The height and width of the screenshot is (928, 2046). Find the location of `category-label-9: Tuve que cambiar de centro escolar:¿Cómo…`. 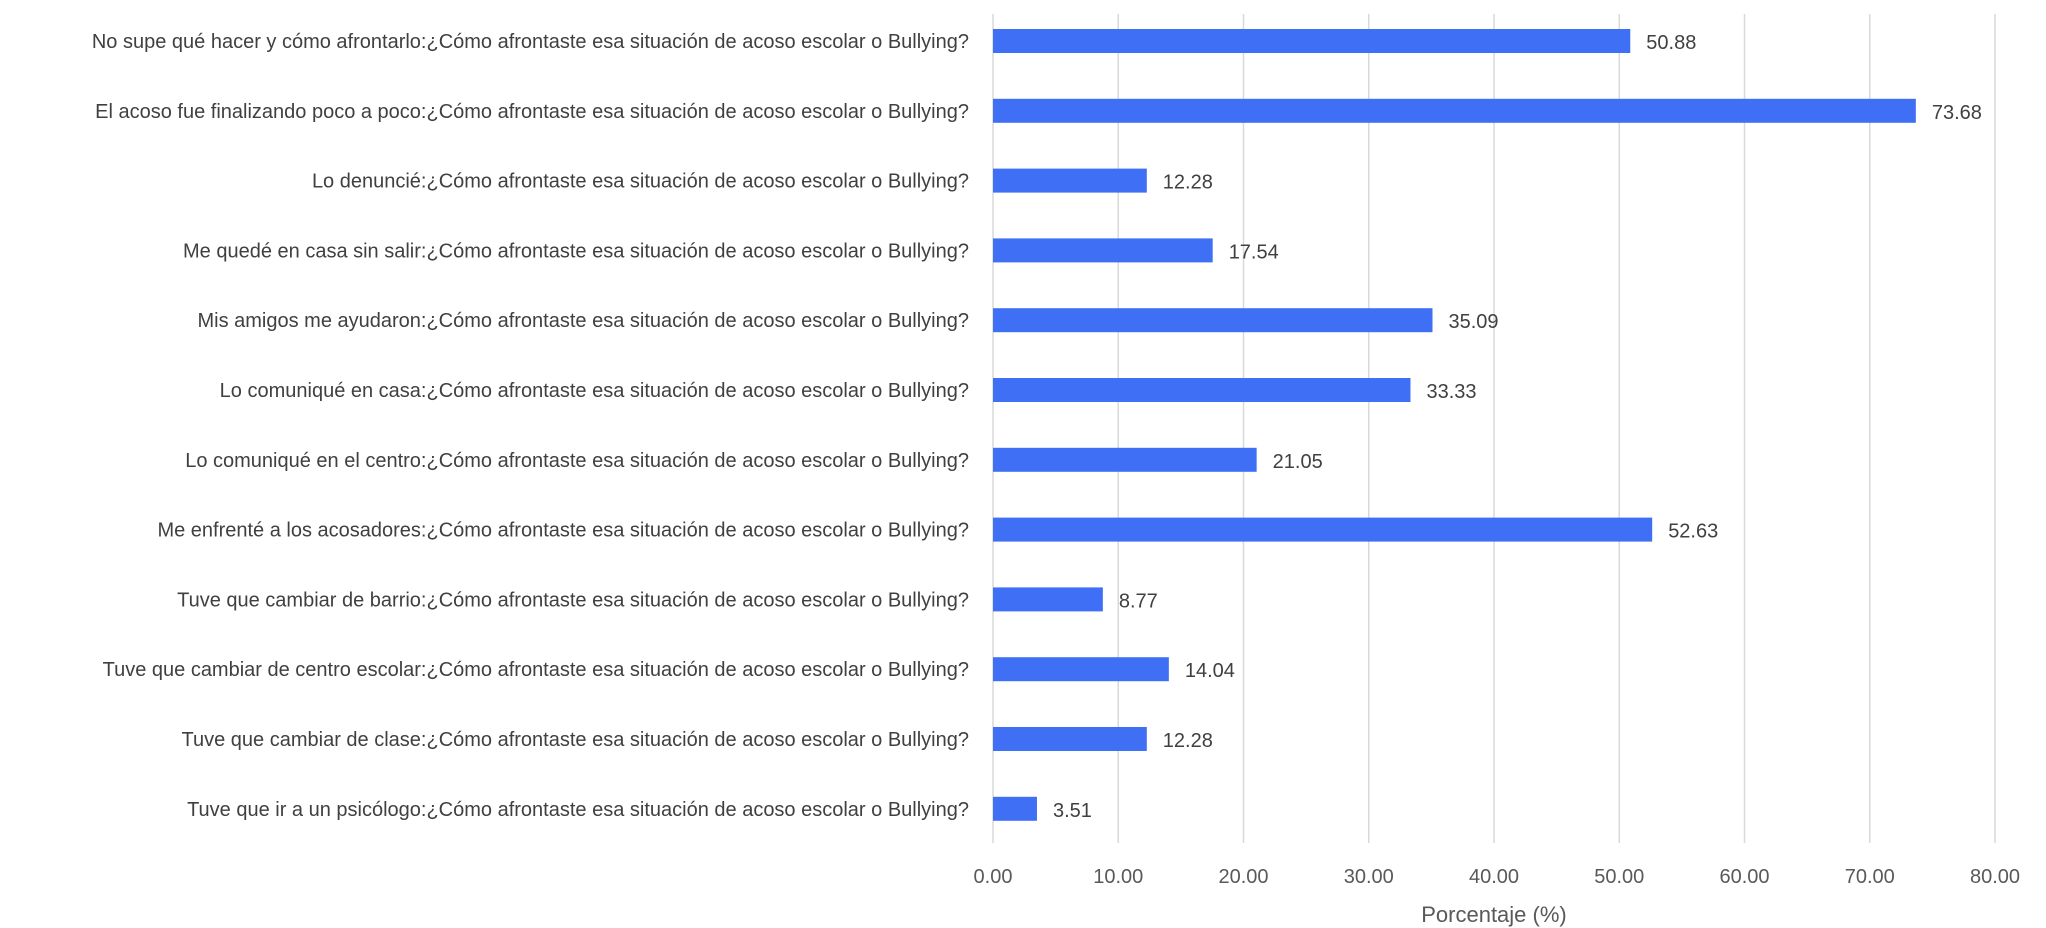

category-label-9: Tuve que cambiar de centro escolar:¿Cómo… is located at coordinates (536, 670).